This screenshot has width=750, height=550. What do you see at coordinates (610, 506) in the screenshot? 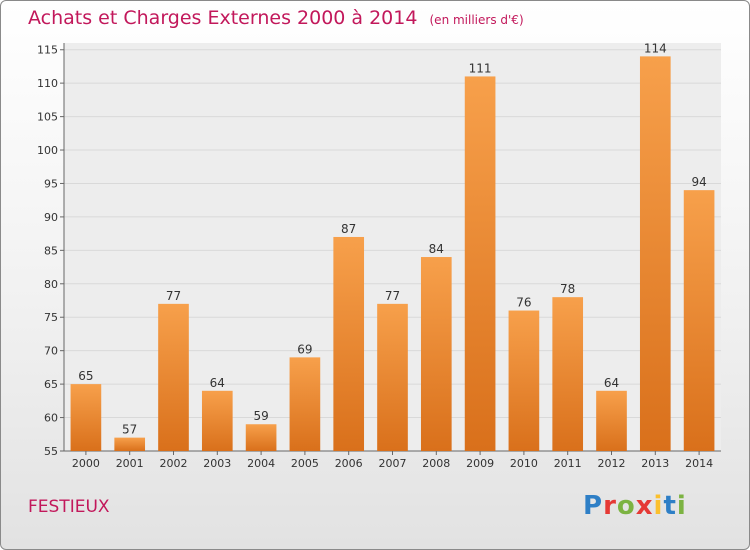
I see `logo-letter: r` at bounding box center [610, 506].